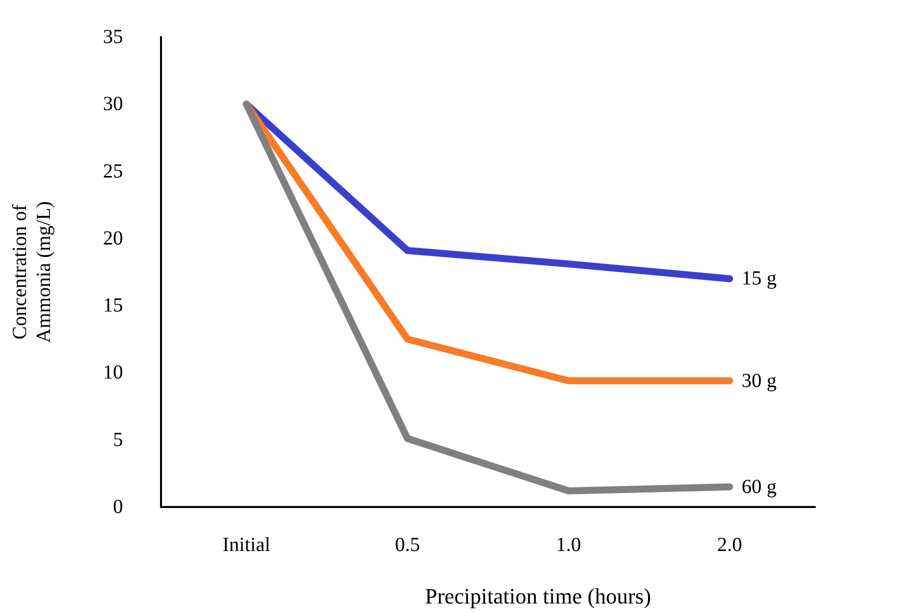 The height and width of the screenshot is (612, 914). What do you see at coordinates (538, 596) in the screenshot?
I see `x-axis-title: Precipitation time (hours)` at bounding box center [538, 596].